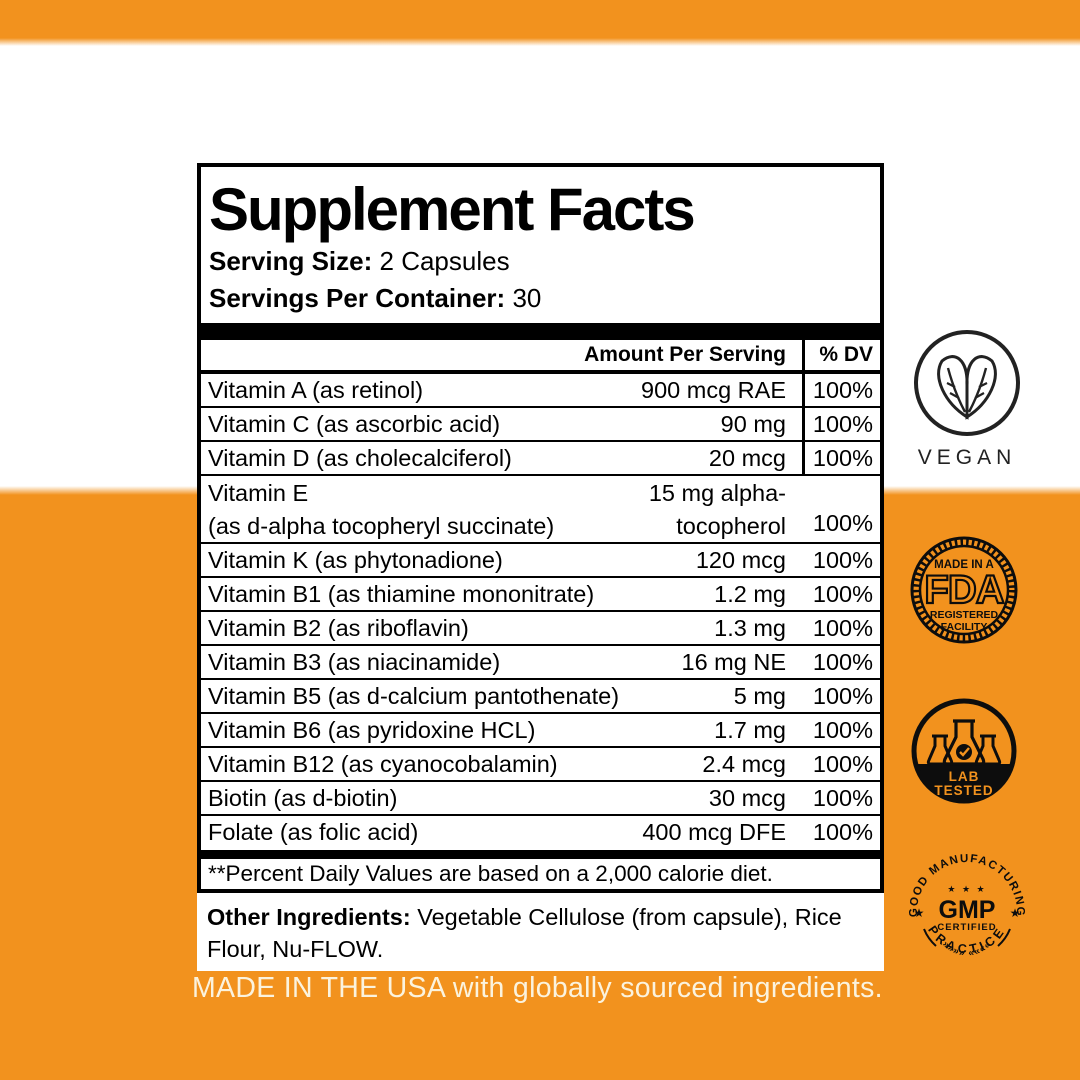  What do you see at coordinates (714, 832) in the screenshot?
I see `nutrient-amount: 400 mcg DFE` at bounding box center [714, 832].